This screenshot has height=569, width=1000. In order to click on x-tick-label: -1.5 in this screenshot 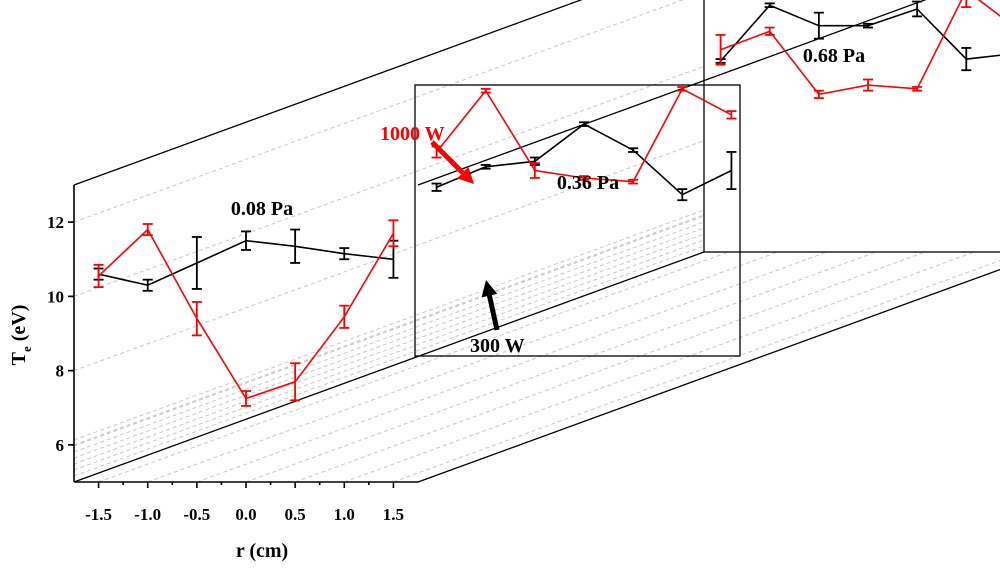, I will do `click(98, 514)`.